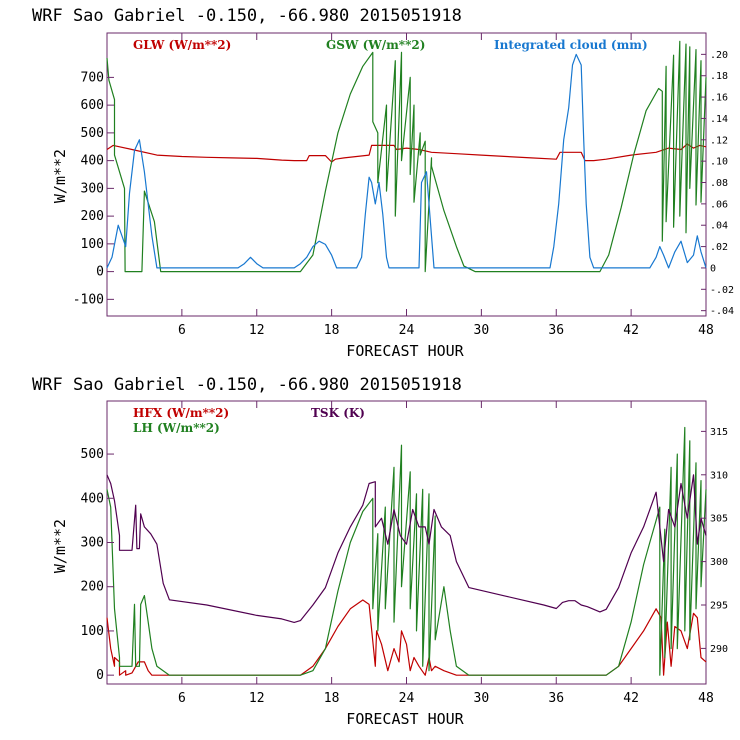 Image resolution: width=740 pixels, height=740 pixels. What do you see at coordinates (257, 330) in the screenshot?
I see `top-x-tick-label: 12` at bounding box center [257, 330].